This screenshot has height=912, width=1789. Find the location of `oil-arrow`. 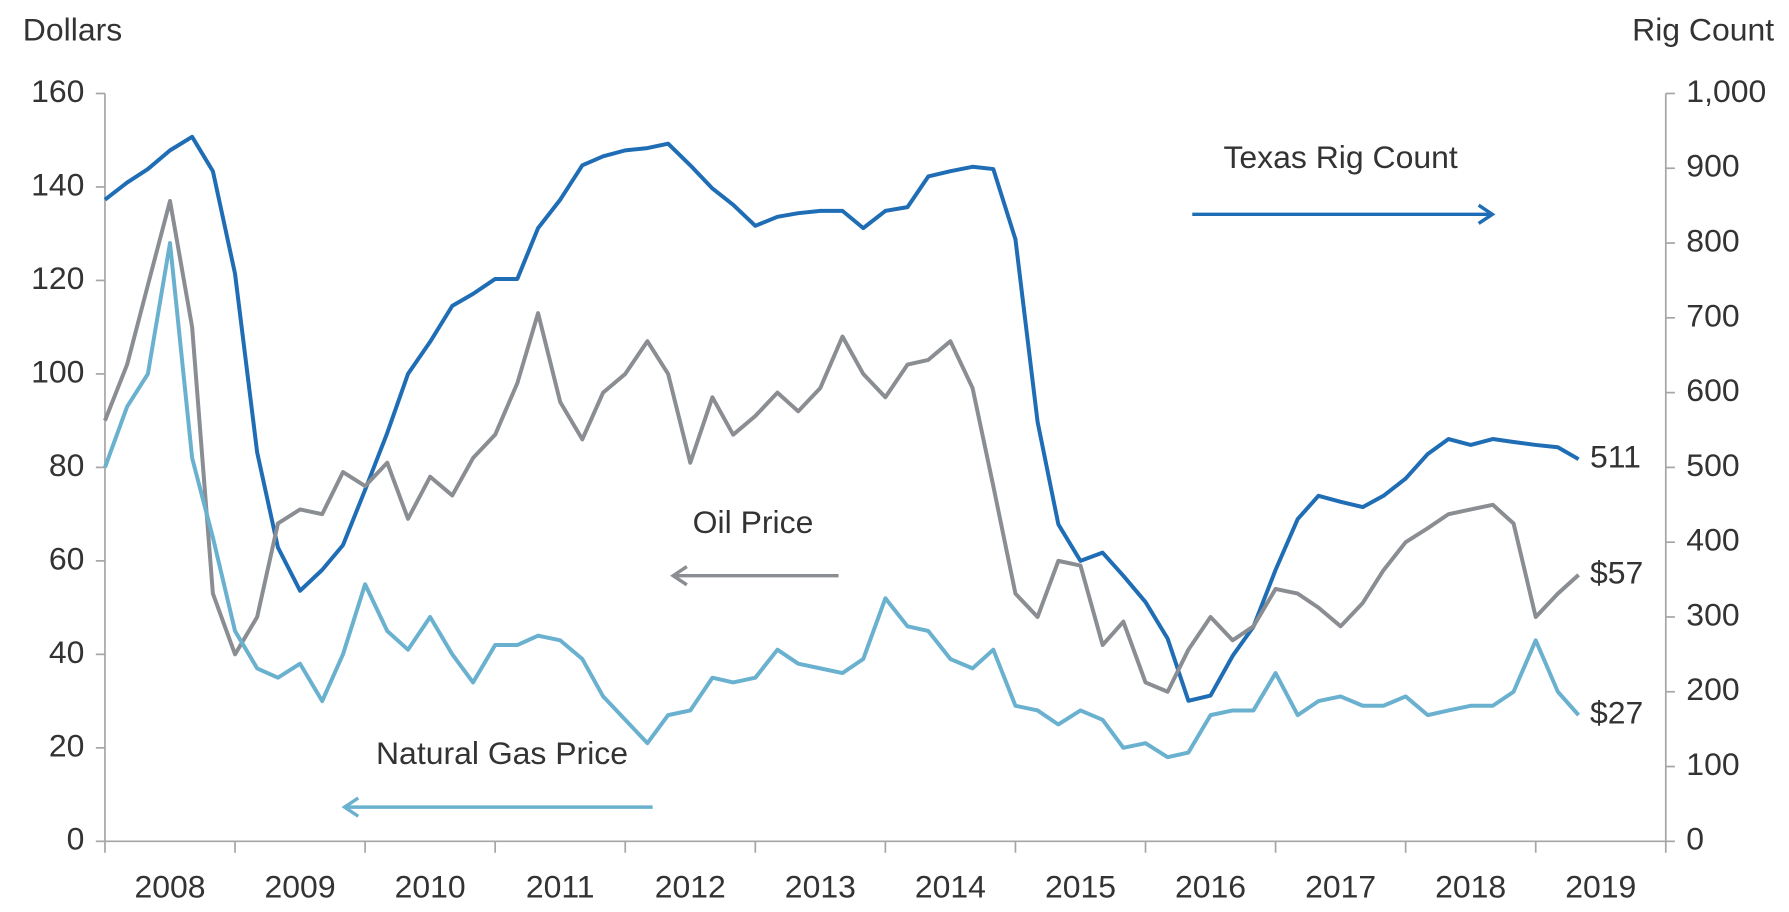

oil-arrow is located at coordinates (754, 576).